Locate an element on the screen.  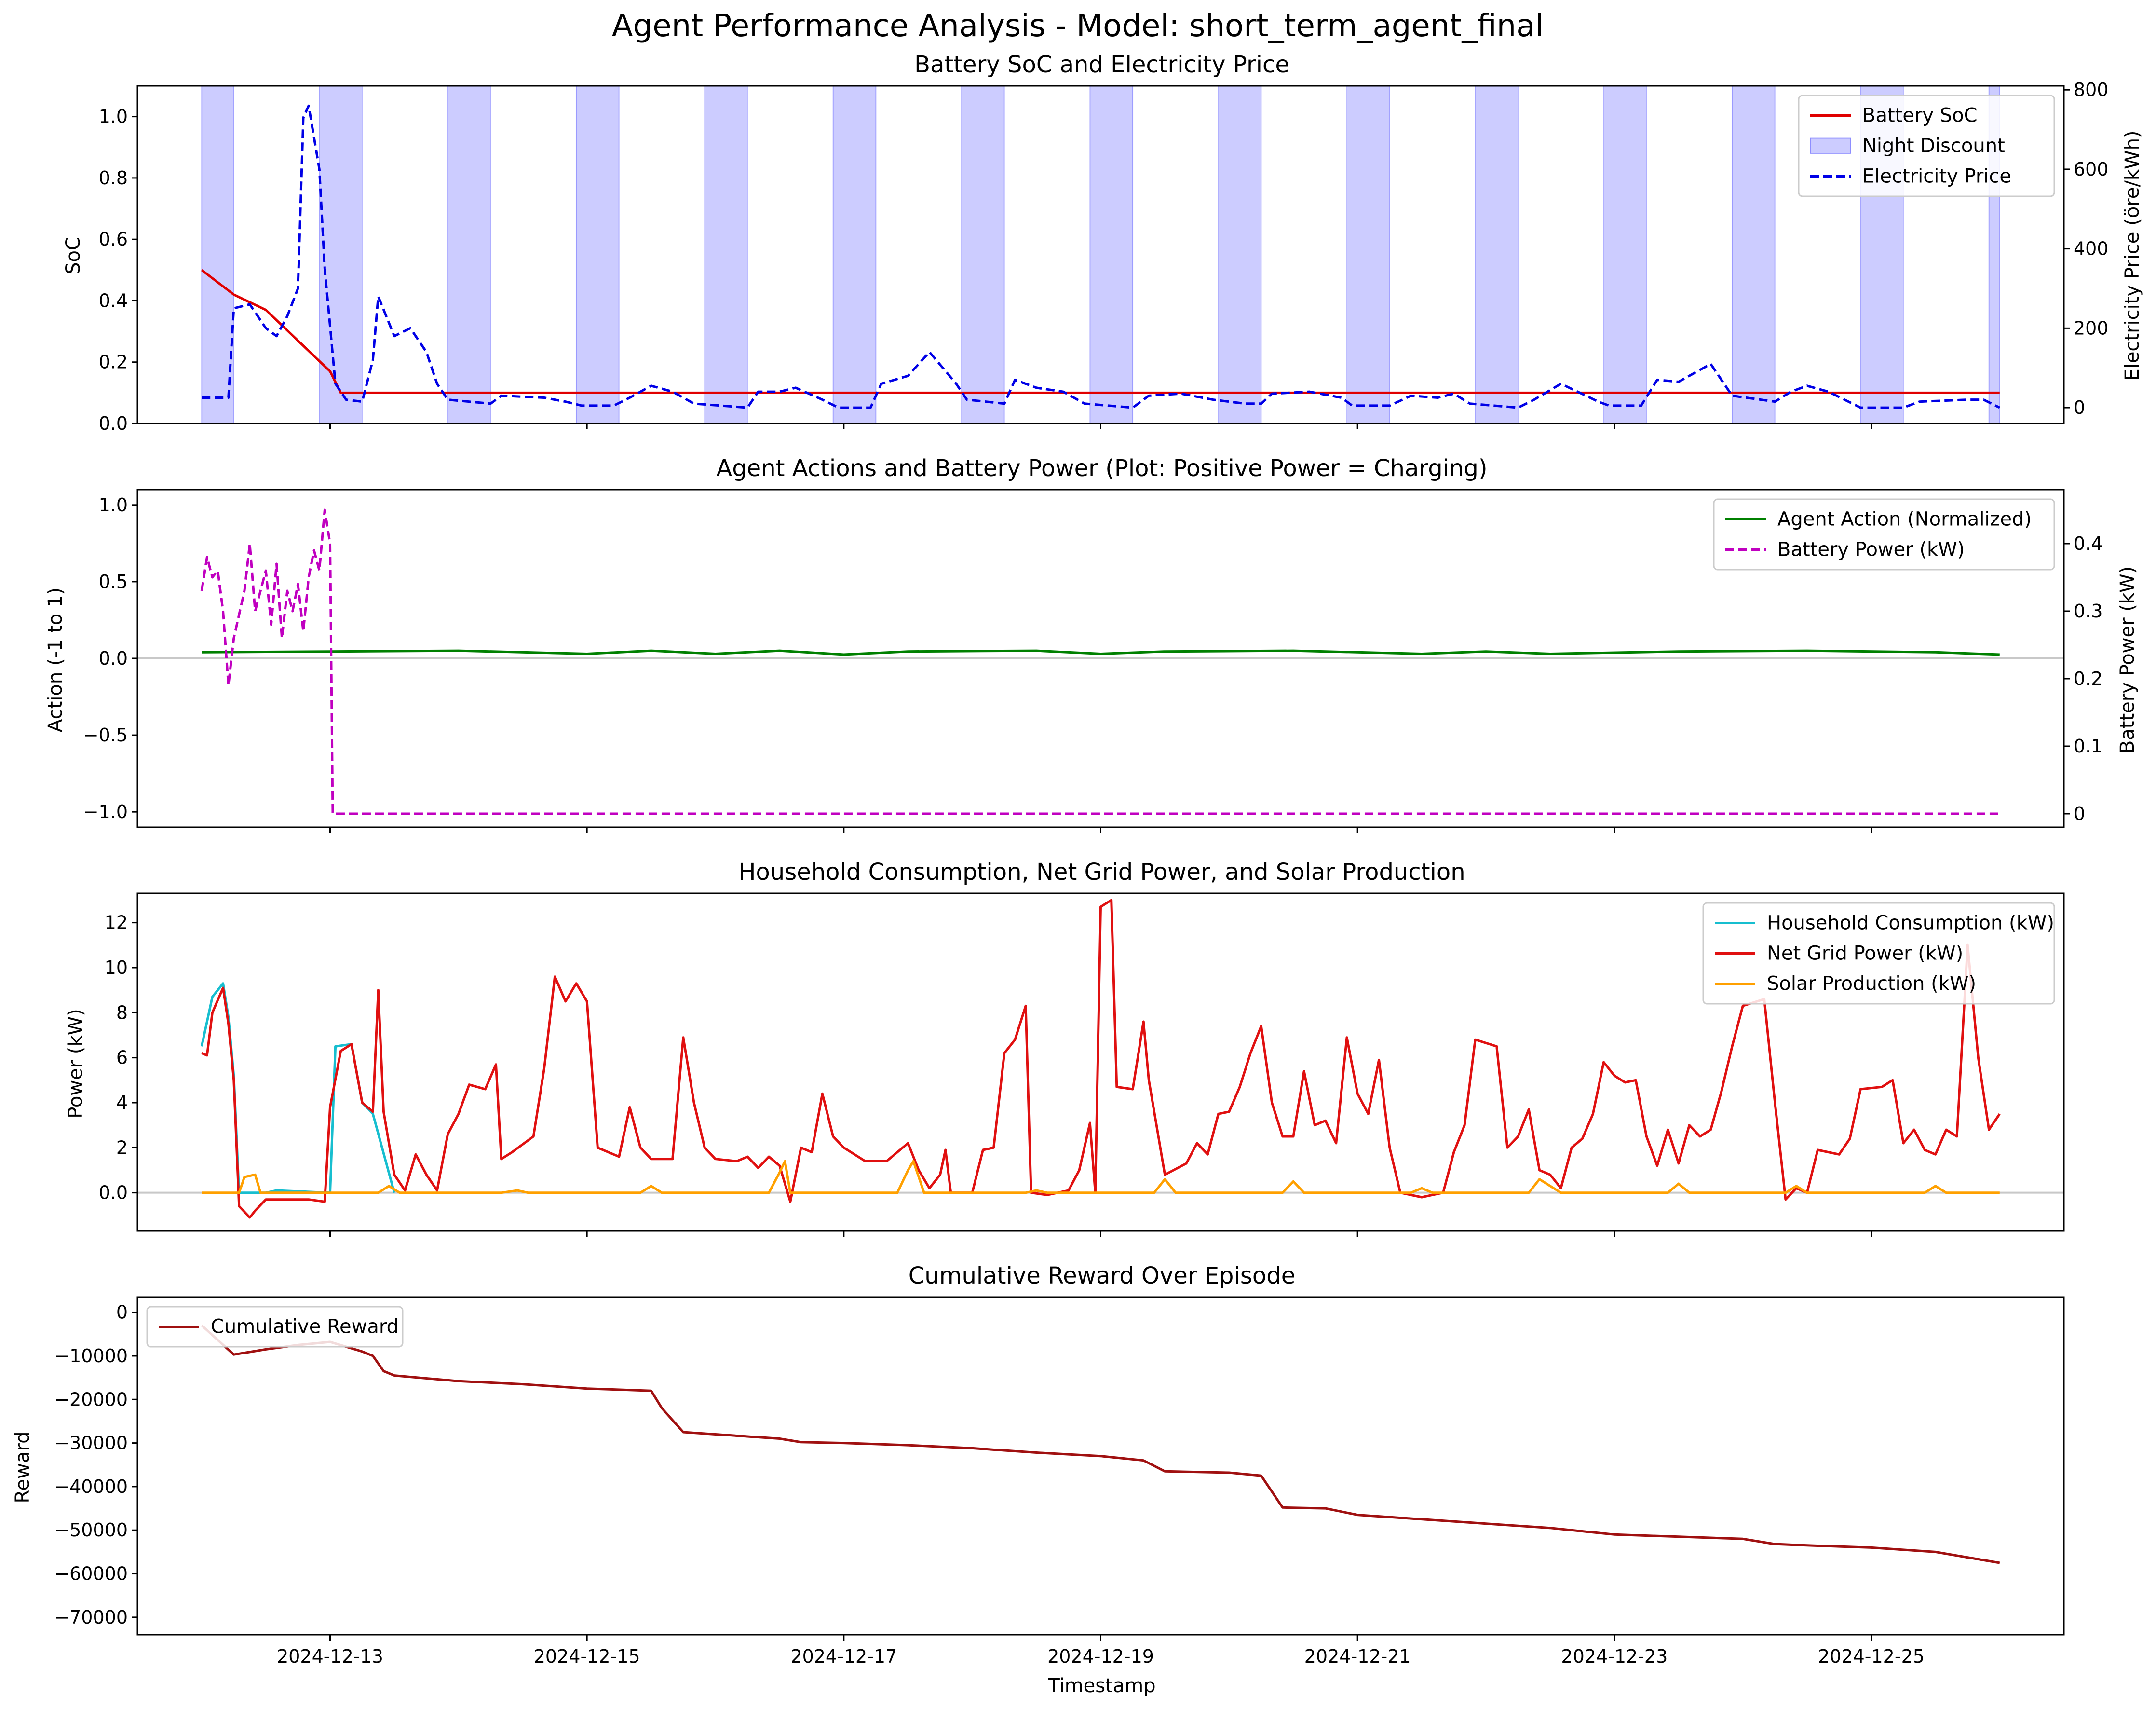
y-tick-label-right: 0.3 is located at coordinates (2088, 611).